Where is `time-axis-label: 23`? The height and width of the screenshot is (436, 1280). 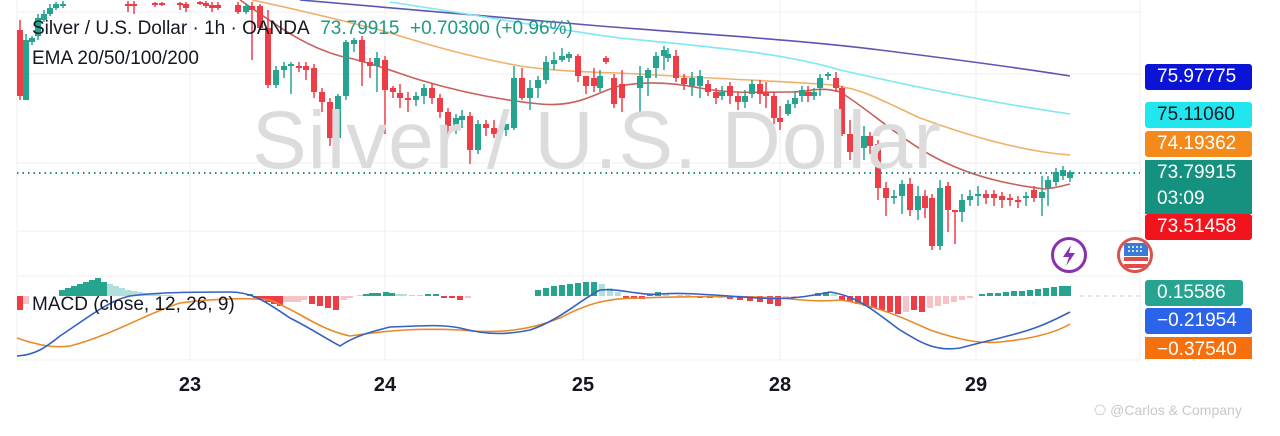 time-axis-label: 23 is located at coordinates (190, 385).